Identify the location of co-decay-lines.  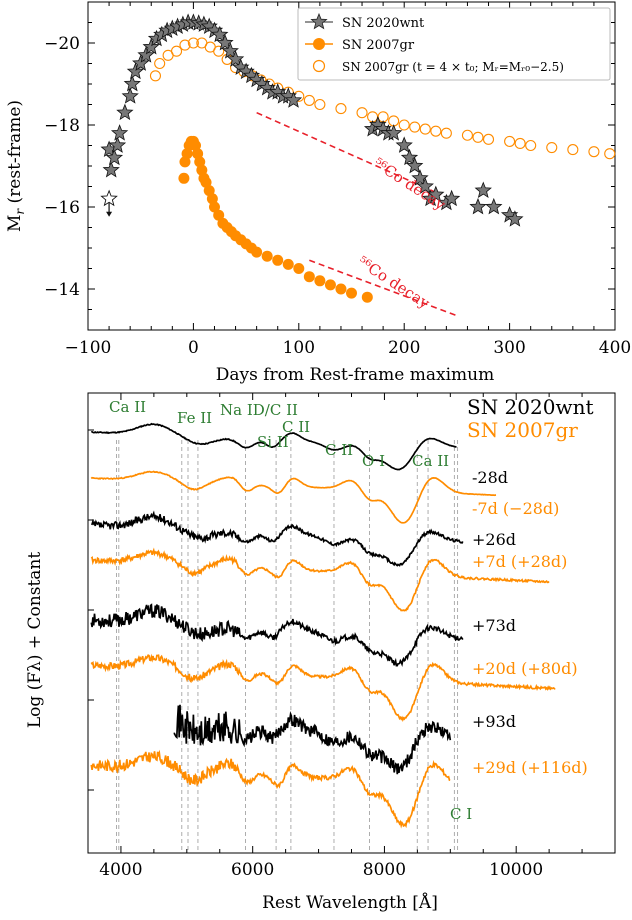
(357, 214).